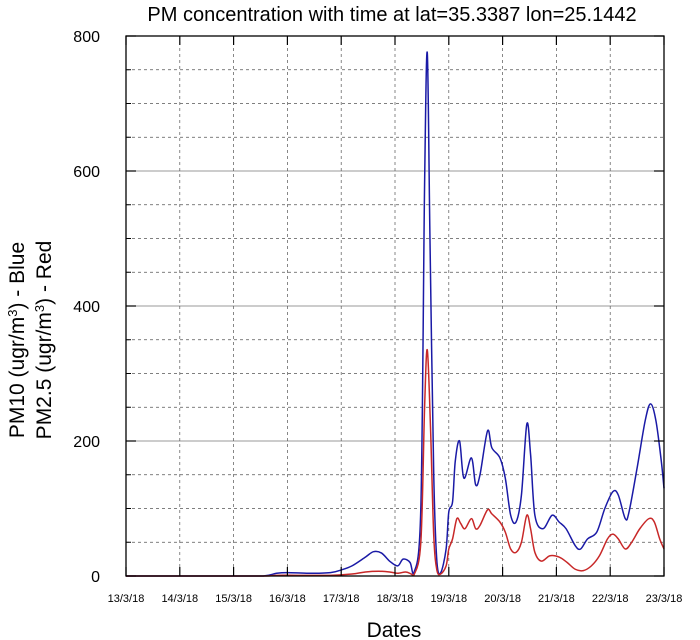 The height and width of the screenshot is (640, 700). Describe the element at coordinates (395, 599) in the screenshot. I see `x-tick-label: 18/3/18` at that location.